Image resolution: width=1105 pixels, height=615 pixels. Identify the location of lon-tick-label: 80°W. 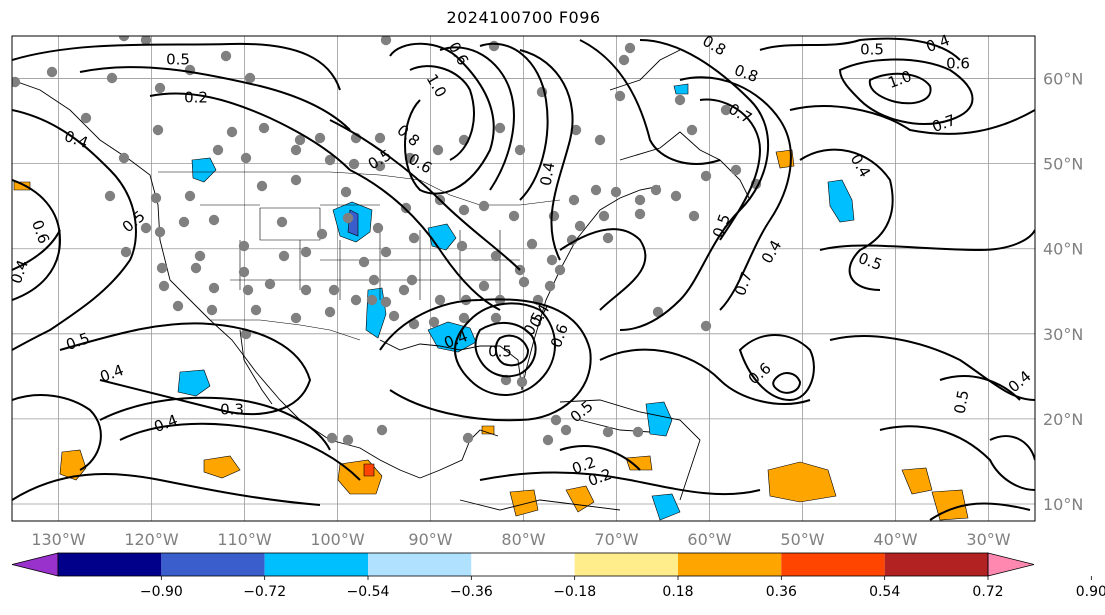
(523, 539).